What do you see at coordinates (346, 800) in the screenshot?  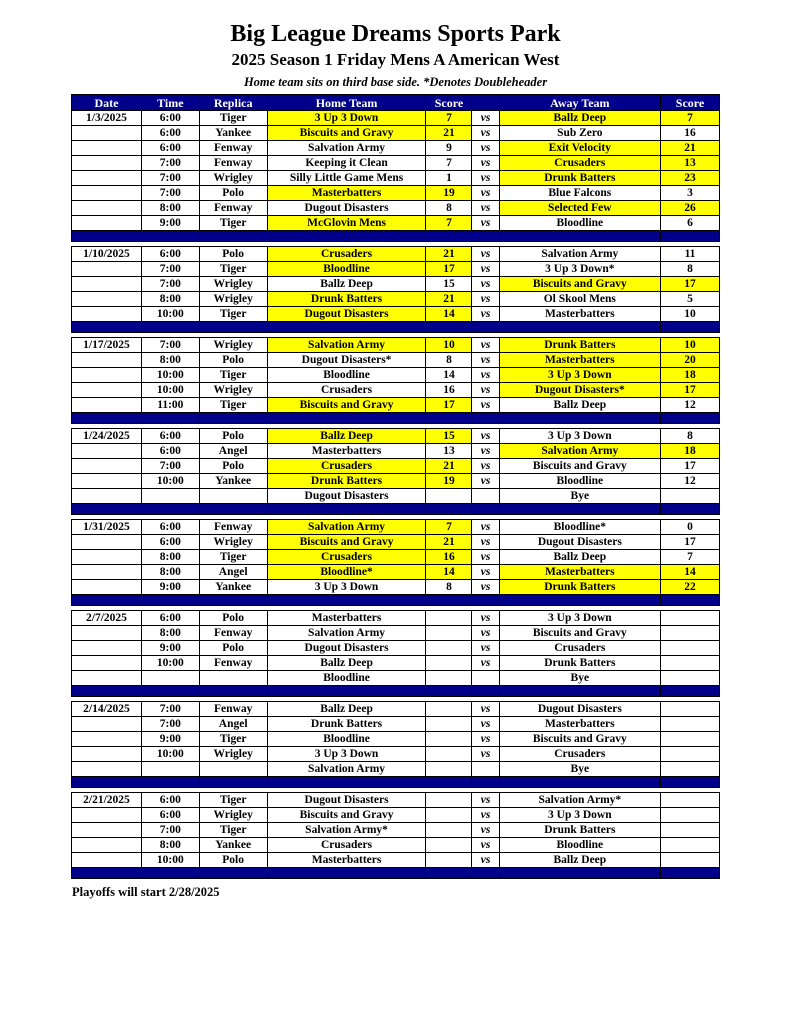 I see `home-team-cell: Dugout Disasters` at bounding box center [346, 800].